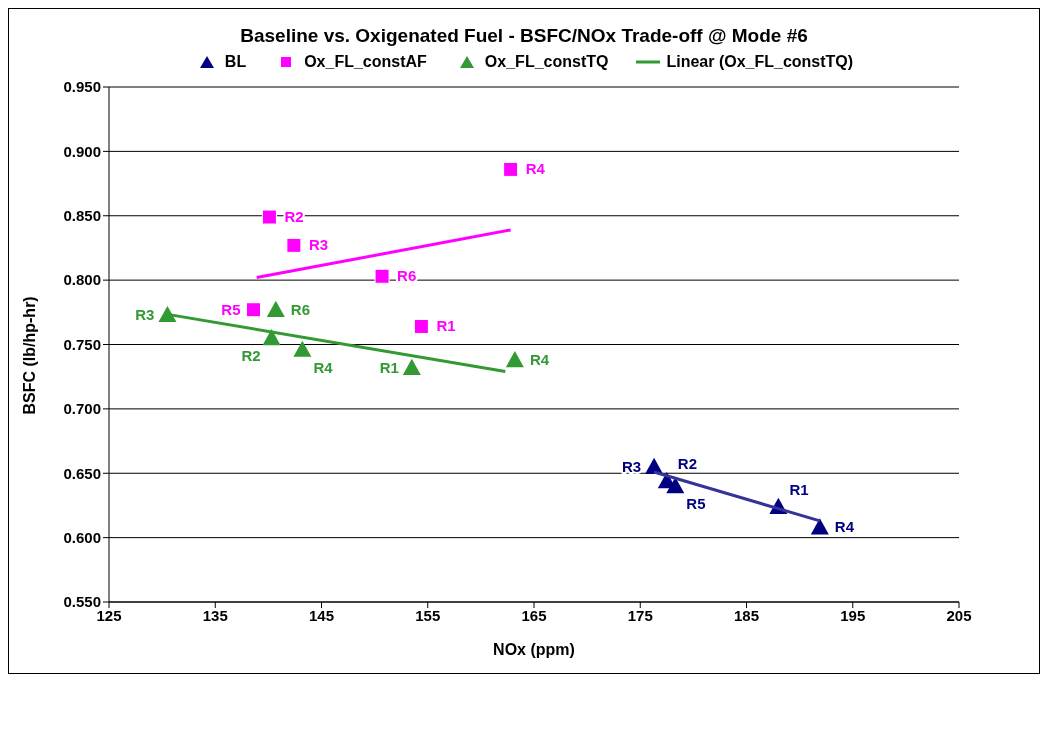 Image resolution: width=1049 pixels, height=746 pixels. Describe the element at coordinates (82, 216) in the screenshot. I see `y-tick-label: 0.850` at that location.